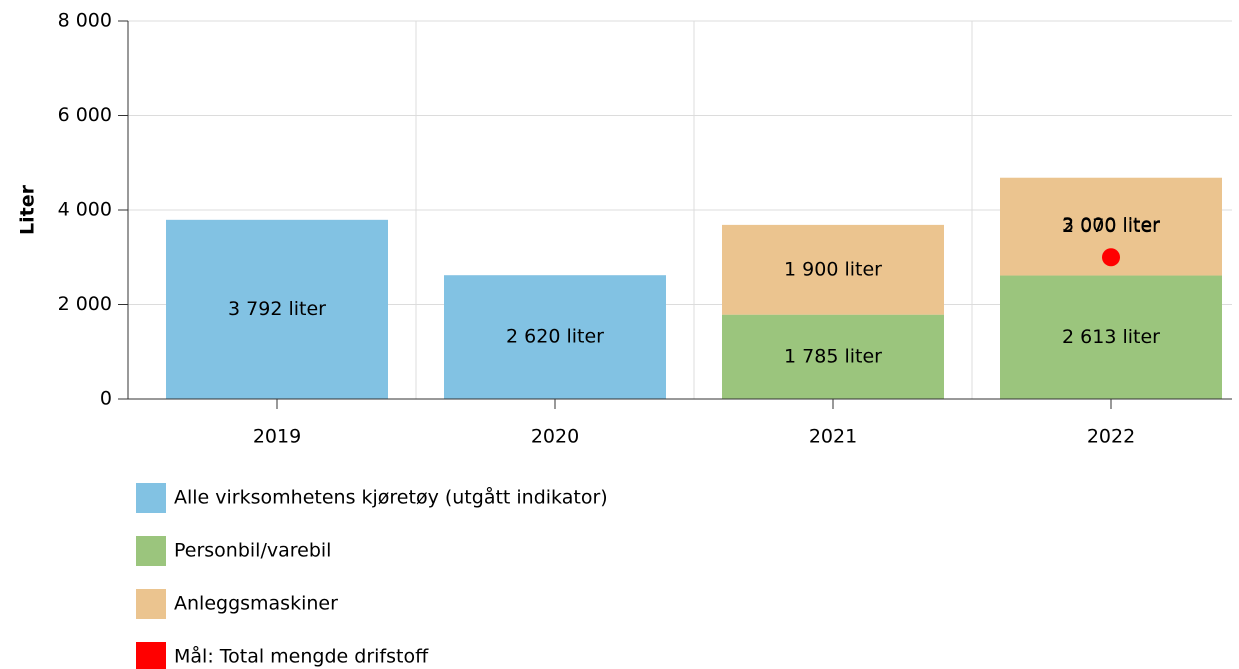 Image resolution: width=1239 pixels, height=669 pixels. What do you see at coordinates (1111, 257) in the screenshot?
I see `target-point` at bounding box center [1111, 257].